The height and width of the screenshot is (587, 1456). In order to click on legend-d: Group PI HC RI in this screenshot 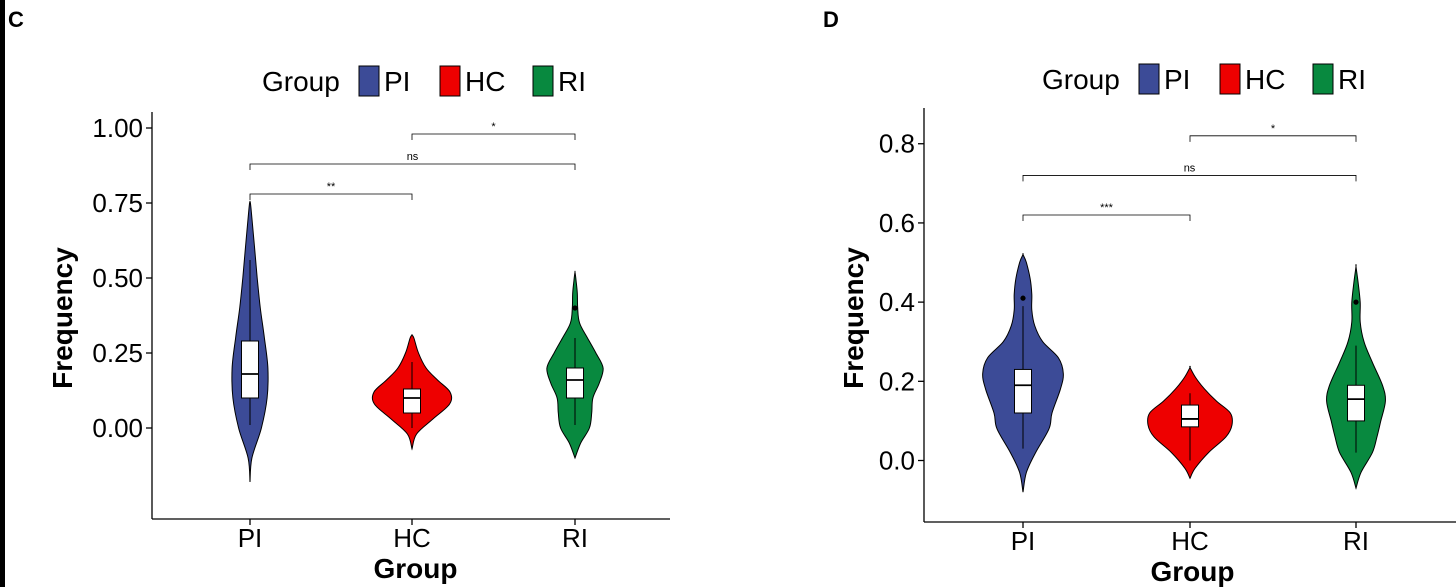, I will do `click(1204, 79)`.